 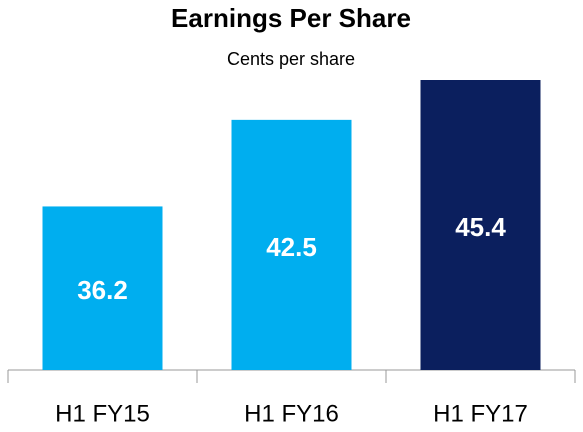 What do you see at coordinates (291, 18) in the screenshot?
I see `chart-title: Earnings Per Share` at bounding box center [291, 18].